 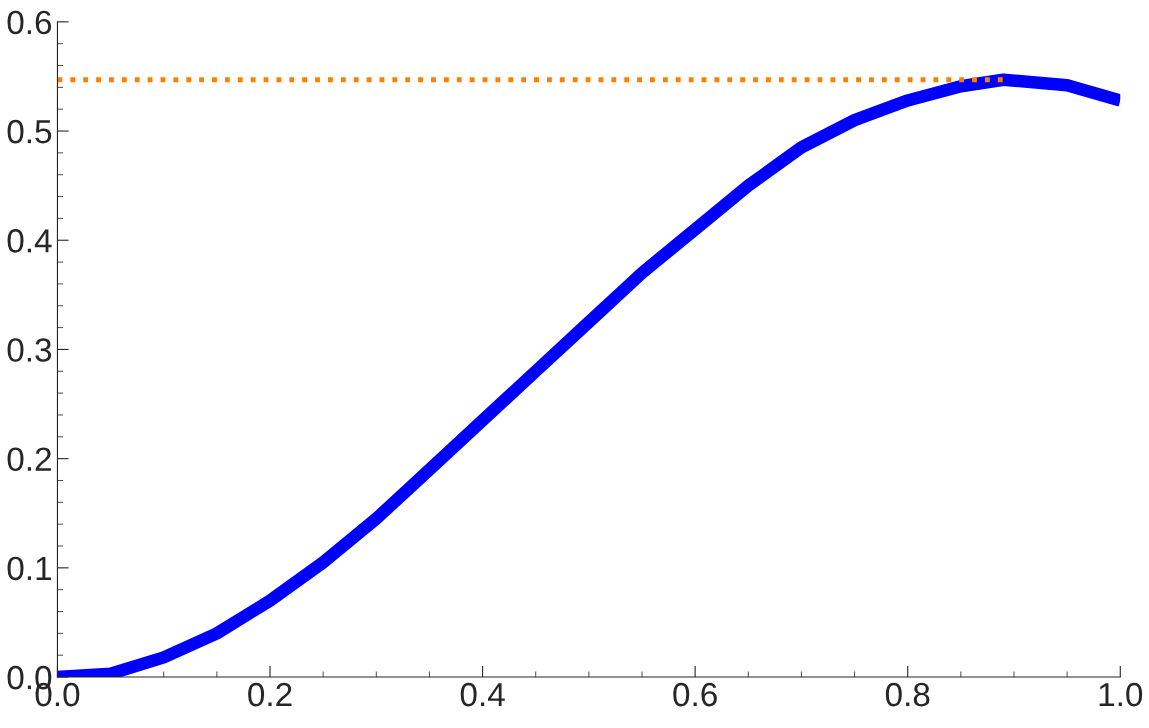 What do you see at coordinates (29, 568) in the screenshot?
I see `y-tick-label: 0.1` at bounding box center [29, 568].